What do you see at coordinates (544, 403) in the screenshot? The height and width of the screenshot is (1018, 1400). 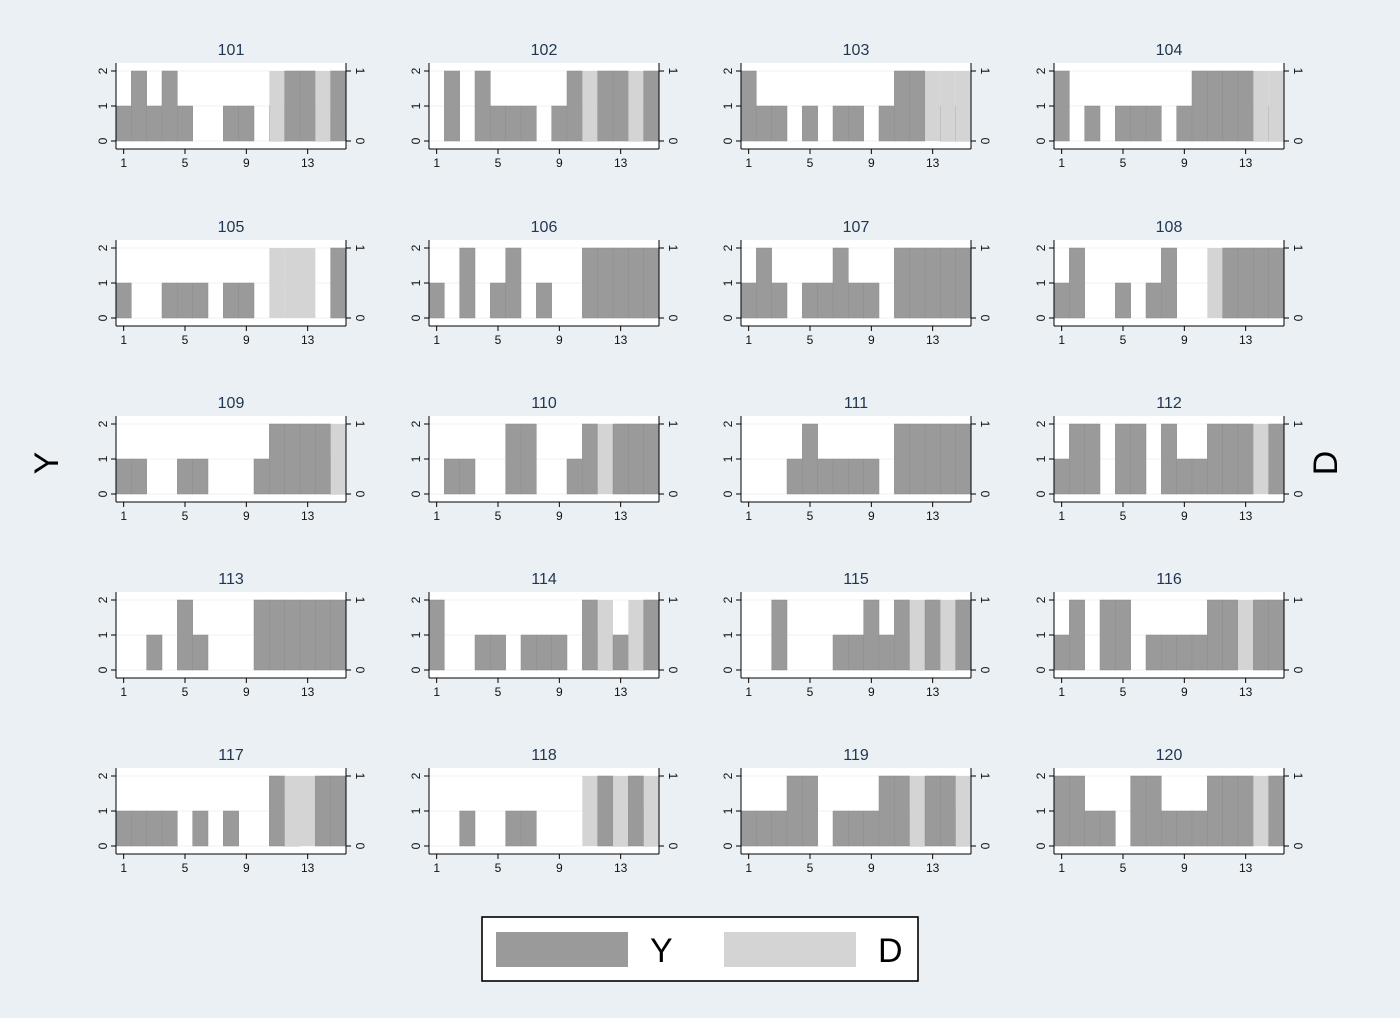 I see `panel-title: 110` at bounding box center [544, 403].